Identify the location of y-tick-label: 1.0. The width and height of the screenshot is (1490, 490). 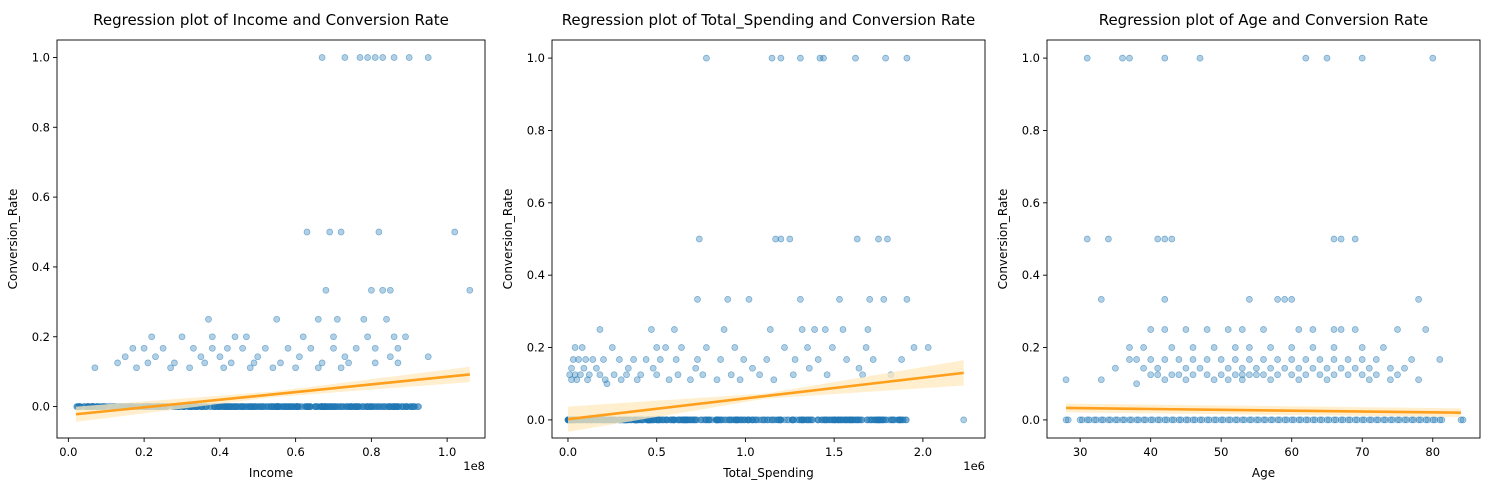
(41, 57).